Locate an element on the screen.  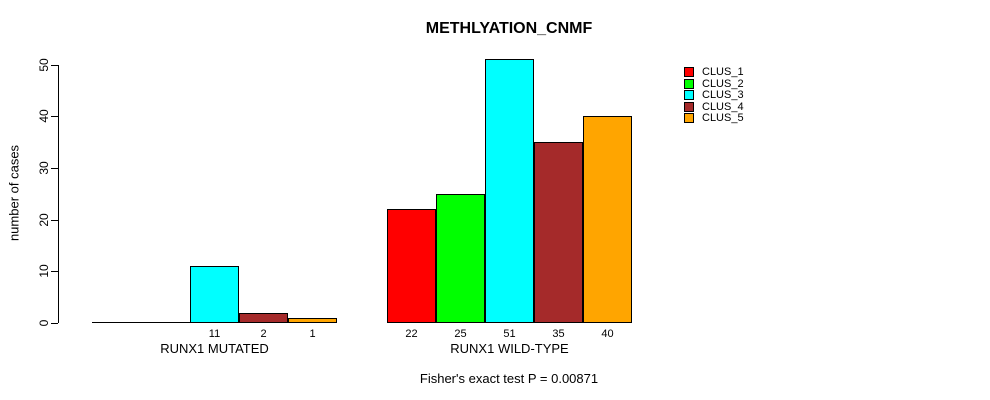
legend-label-clus_1: CLUS_1 is located at coordinates (723, 72).